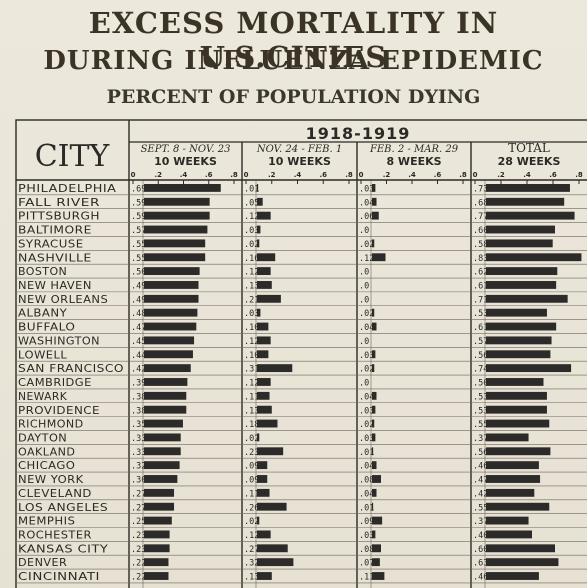 This screenshot has height=588, width=587. What do you see at coordinates (412, 175) in the screenshot?
I see `tick-label: .4` at bounding box center [412, 175].